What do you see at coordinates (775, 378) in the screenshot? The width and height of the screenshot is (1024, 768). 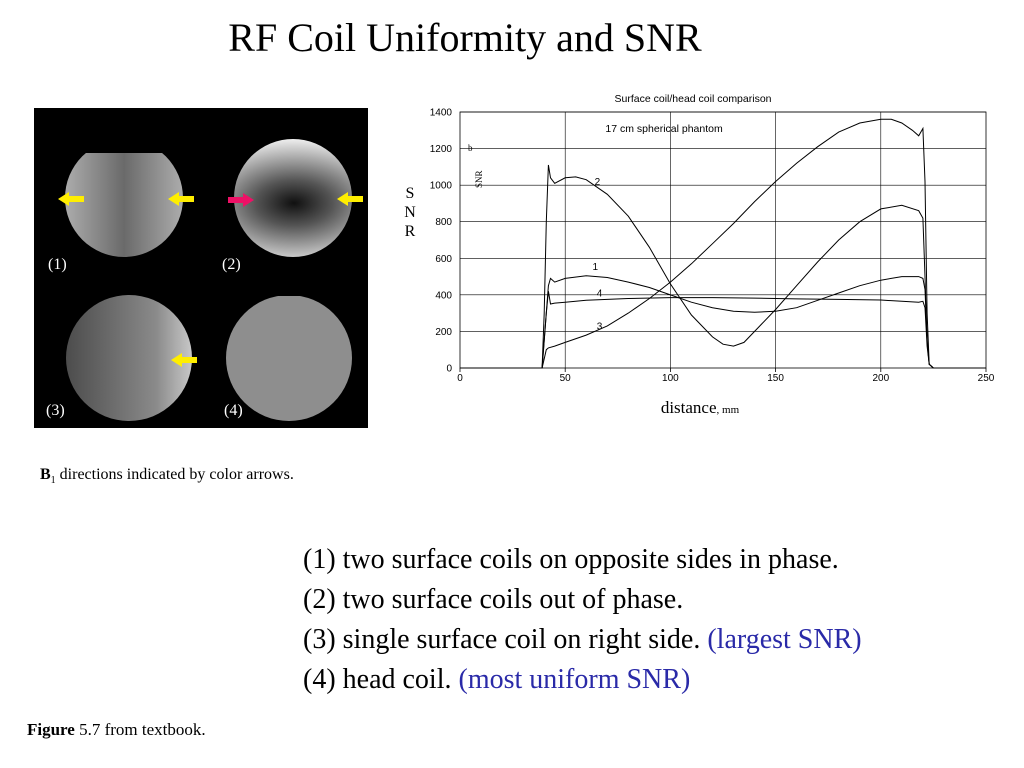 I see `x-tick-label: 150` at bounding box center [775, 378].